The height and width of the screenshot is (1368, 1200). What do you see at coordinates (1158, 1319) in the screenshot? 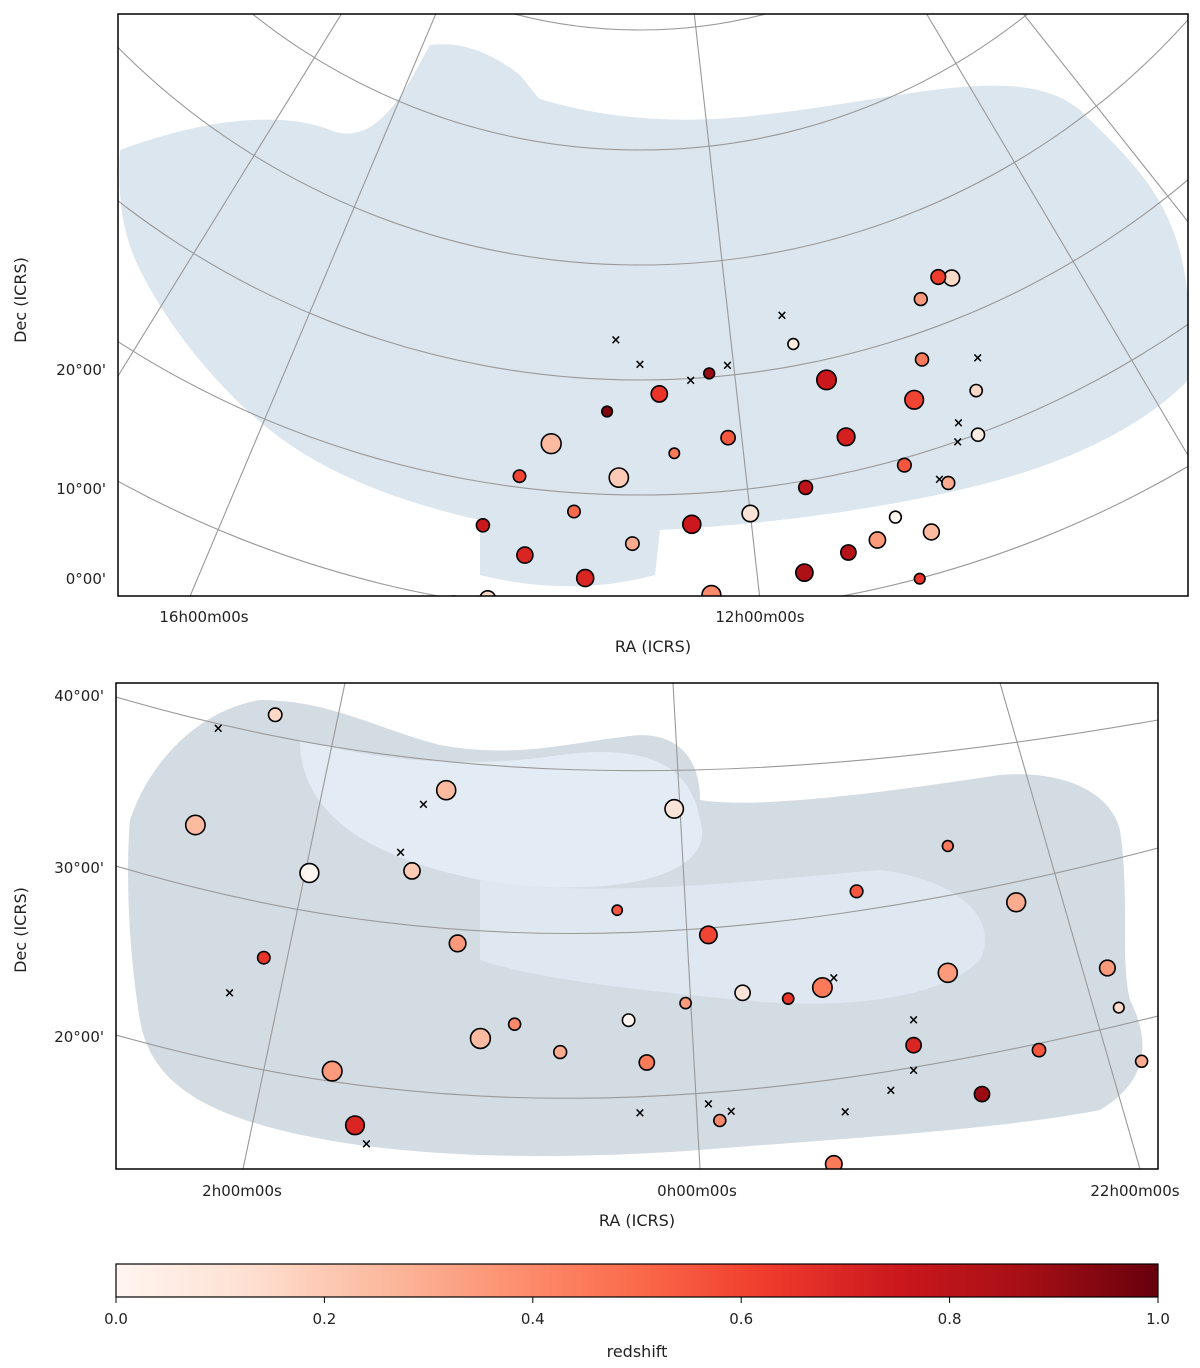
I see `colorbar-tick-label: 1.0` at bounding box center [1158, 1319].